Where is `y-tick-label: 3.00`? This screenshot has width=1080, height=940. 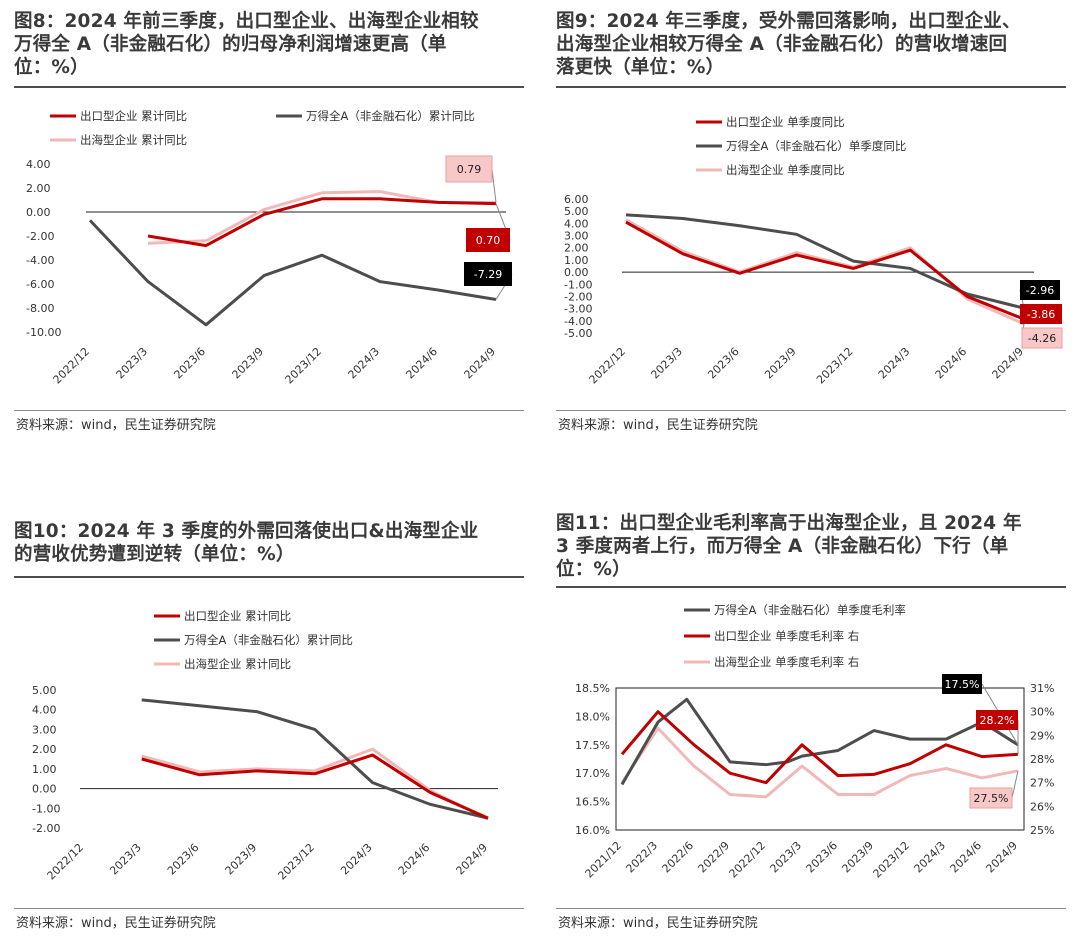
y-tick-label: 3.00 is located at coordinates (576, 236).